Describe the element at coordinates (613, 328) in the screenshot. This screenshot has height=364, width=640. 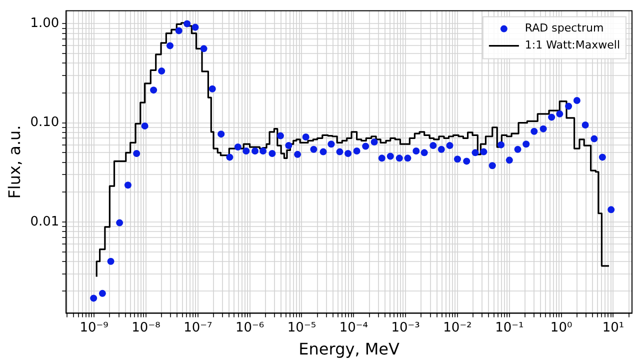
I see `x-tick-label: 10¹` at that location.